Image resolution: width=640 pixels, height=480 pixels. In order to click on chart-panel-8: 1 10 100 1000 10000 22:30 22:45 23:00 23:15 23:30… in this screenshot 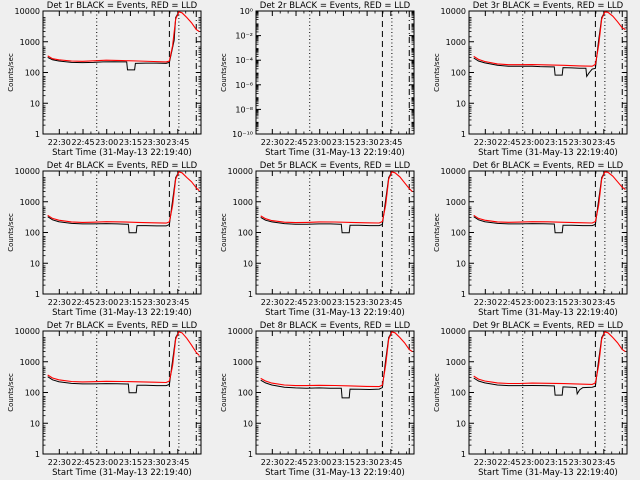, I will do `click(317, 399)`.